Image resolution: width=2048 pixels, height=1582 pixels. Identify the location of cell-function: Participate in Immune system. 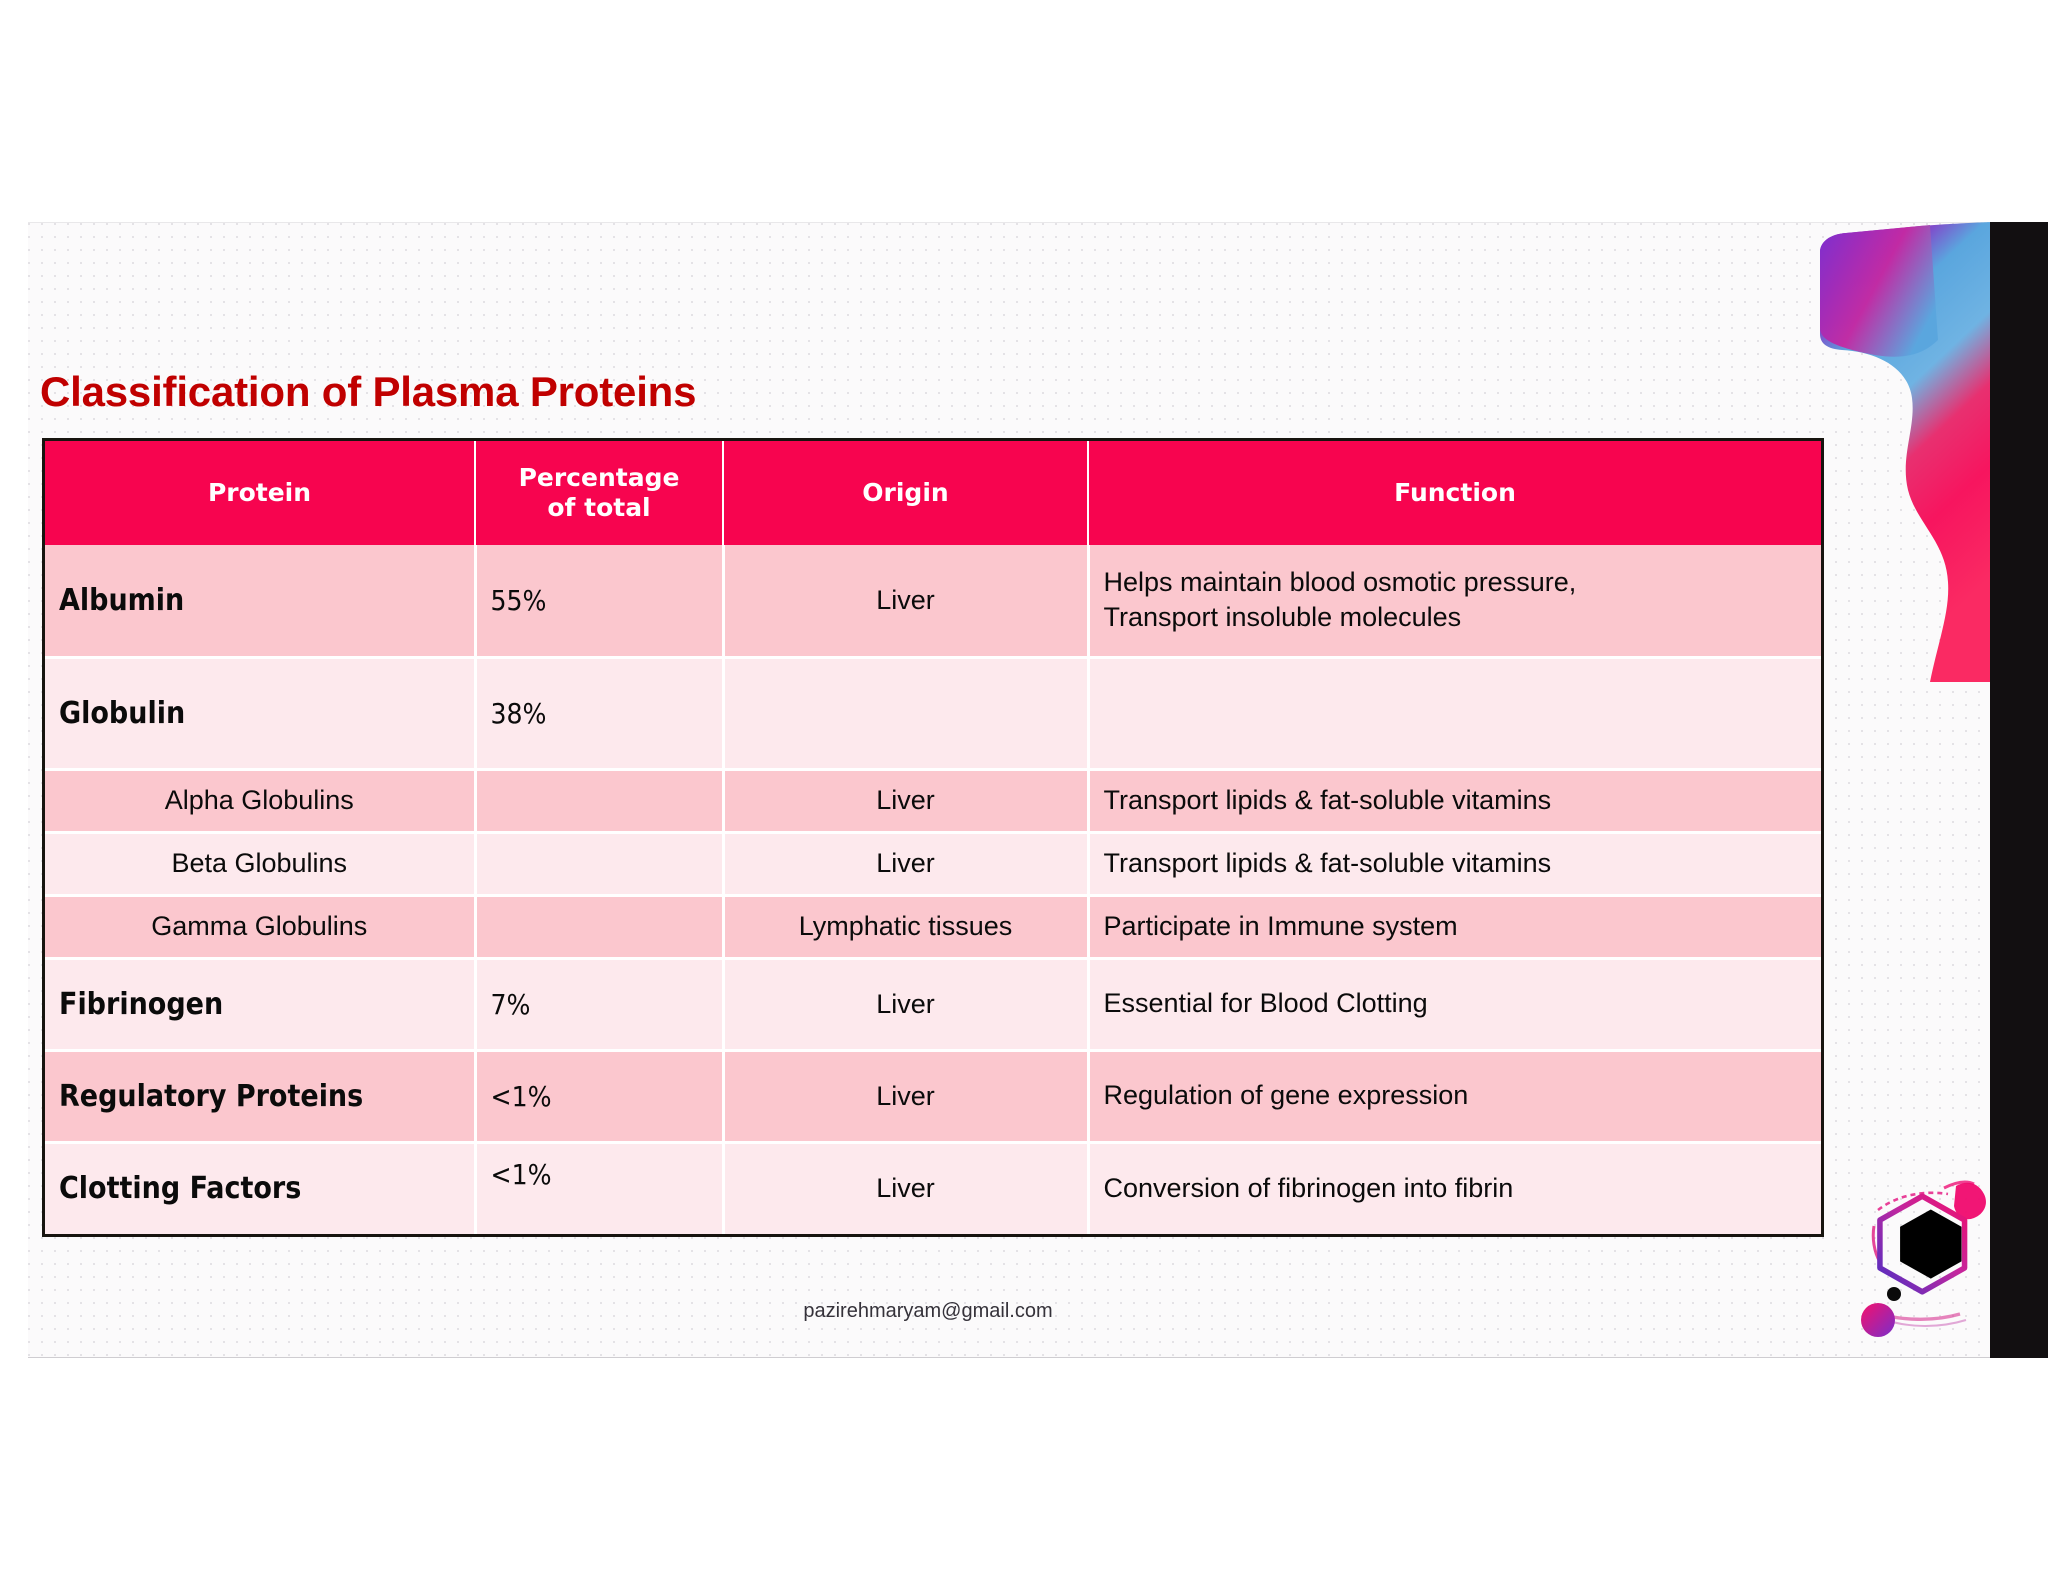
(1454, 927).